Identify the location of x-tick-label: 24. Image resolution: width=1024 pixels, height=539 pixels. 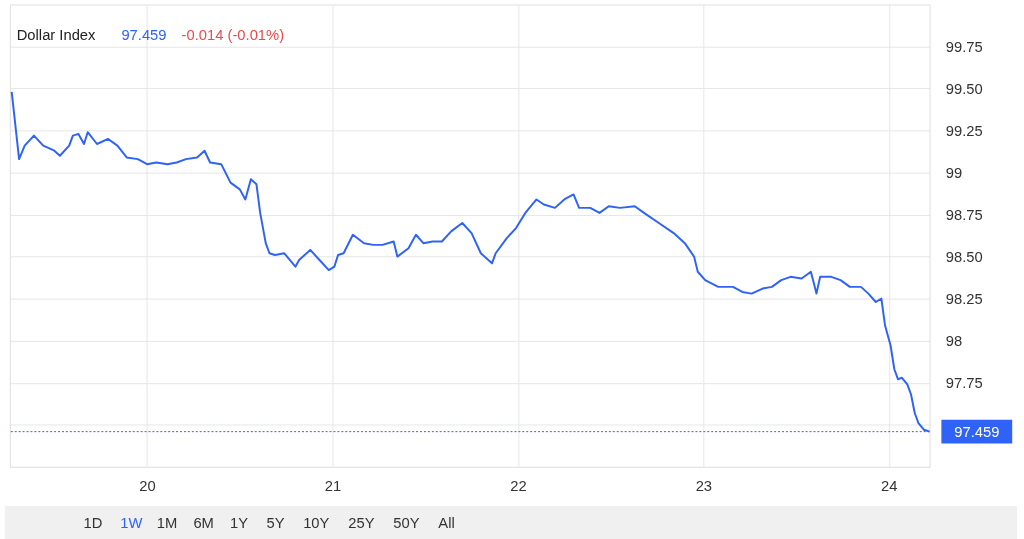
(889, 485).